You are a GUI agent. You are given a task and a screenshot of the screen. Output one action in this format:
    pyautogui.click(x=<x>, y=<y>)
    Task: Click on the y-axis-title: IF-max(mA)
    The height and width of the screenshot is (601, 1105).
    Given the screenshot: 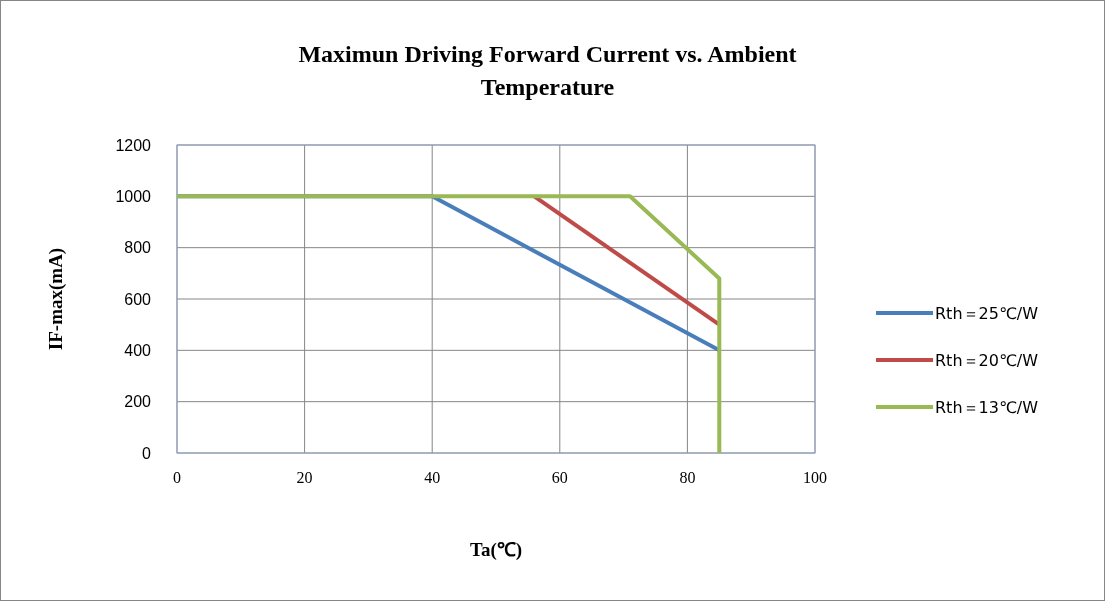 What is the action you would take?
    pyautogui.click(x=56, y=299)
    